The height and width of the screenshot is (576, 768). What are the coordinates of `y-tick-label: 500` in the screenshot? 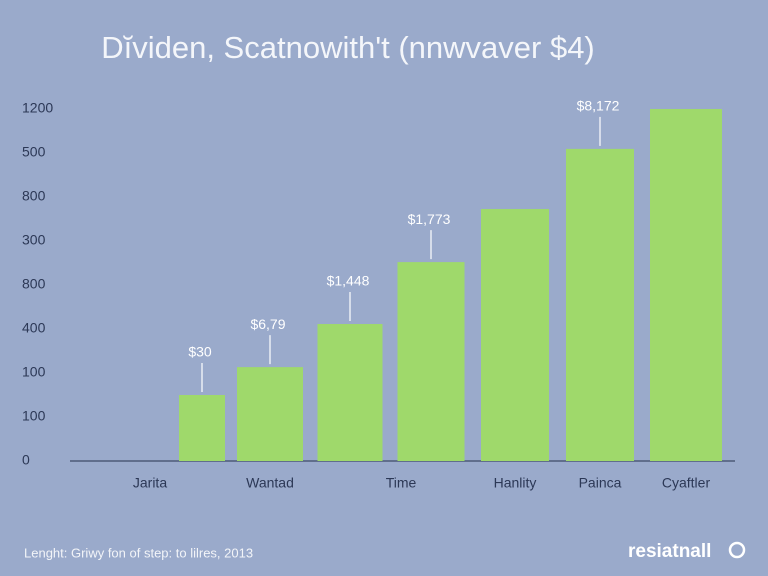 It's located at (34, 152).